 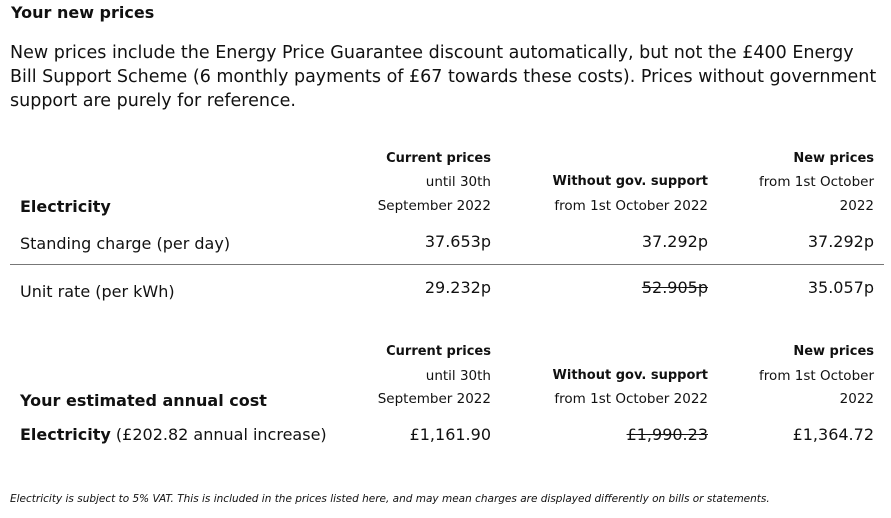 What do you see at coordinates (447, 264) in the screenshot?
I see `table-divider` at bounding box center [447, 264].